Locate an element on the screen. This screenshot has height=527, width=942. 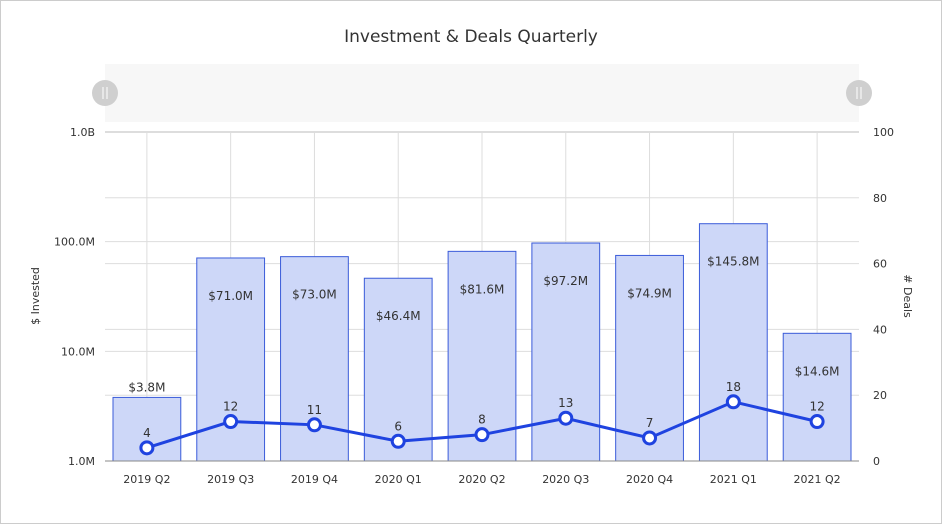
bar-data-label: $71.0M is located at coordinates (230, 296).